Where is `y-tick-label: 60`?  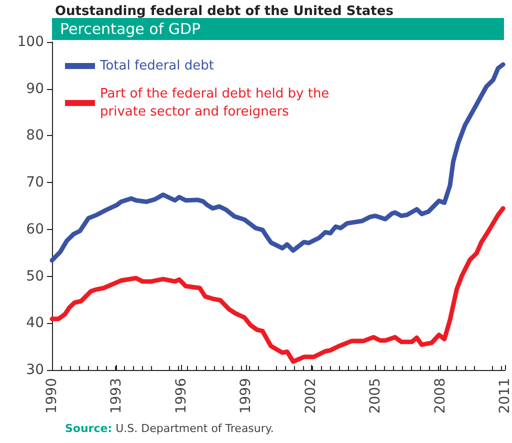
y-tick-label: 60 is located at coordinates (35, 229).